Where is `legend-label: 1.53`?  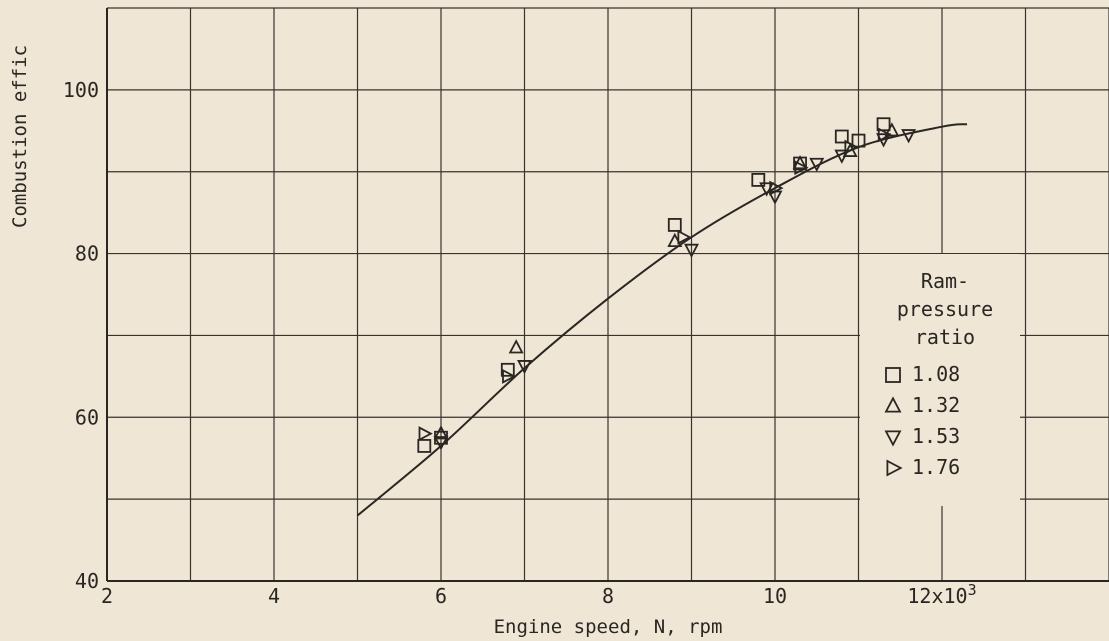
legend-label: 1.53 is located at coordinates (936, 436).